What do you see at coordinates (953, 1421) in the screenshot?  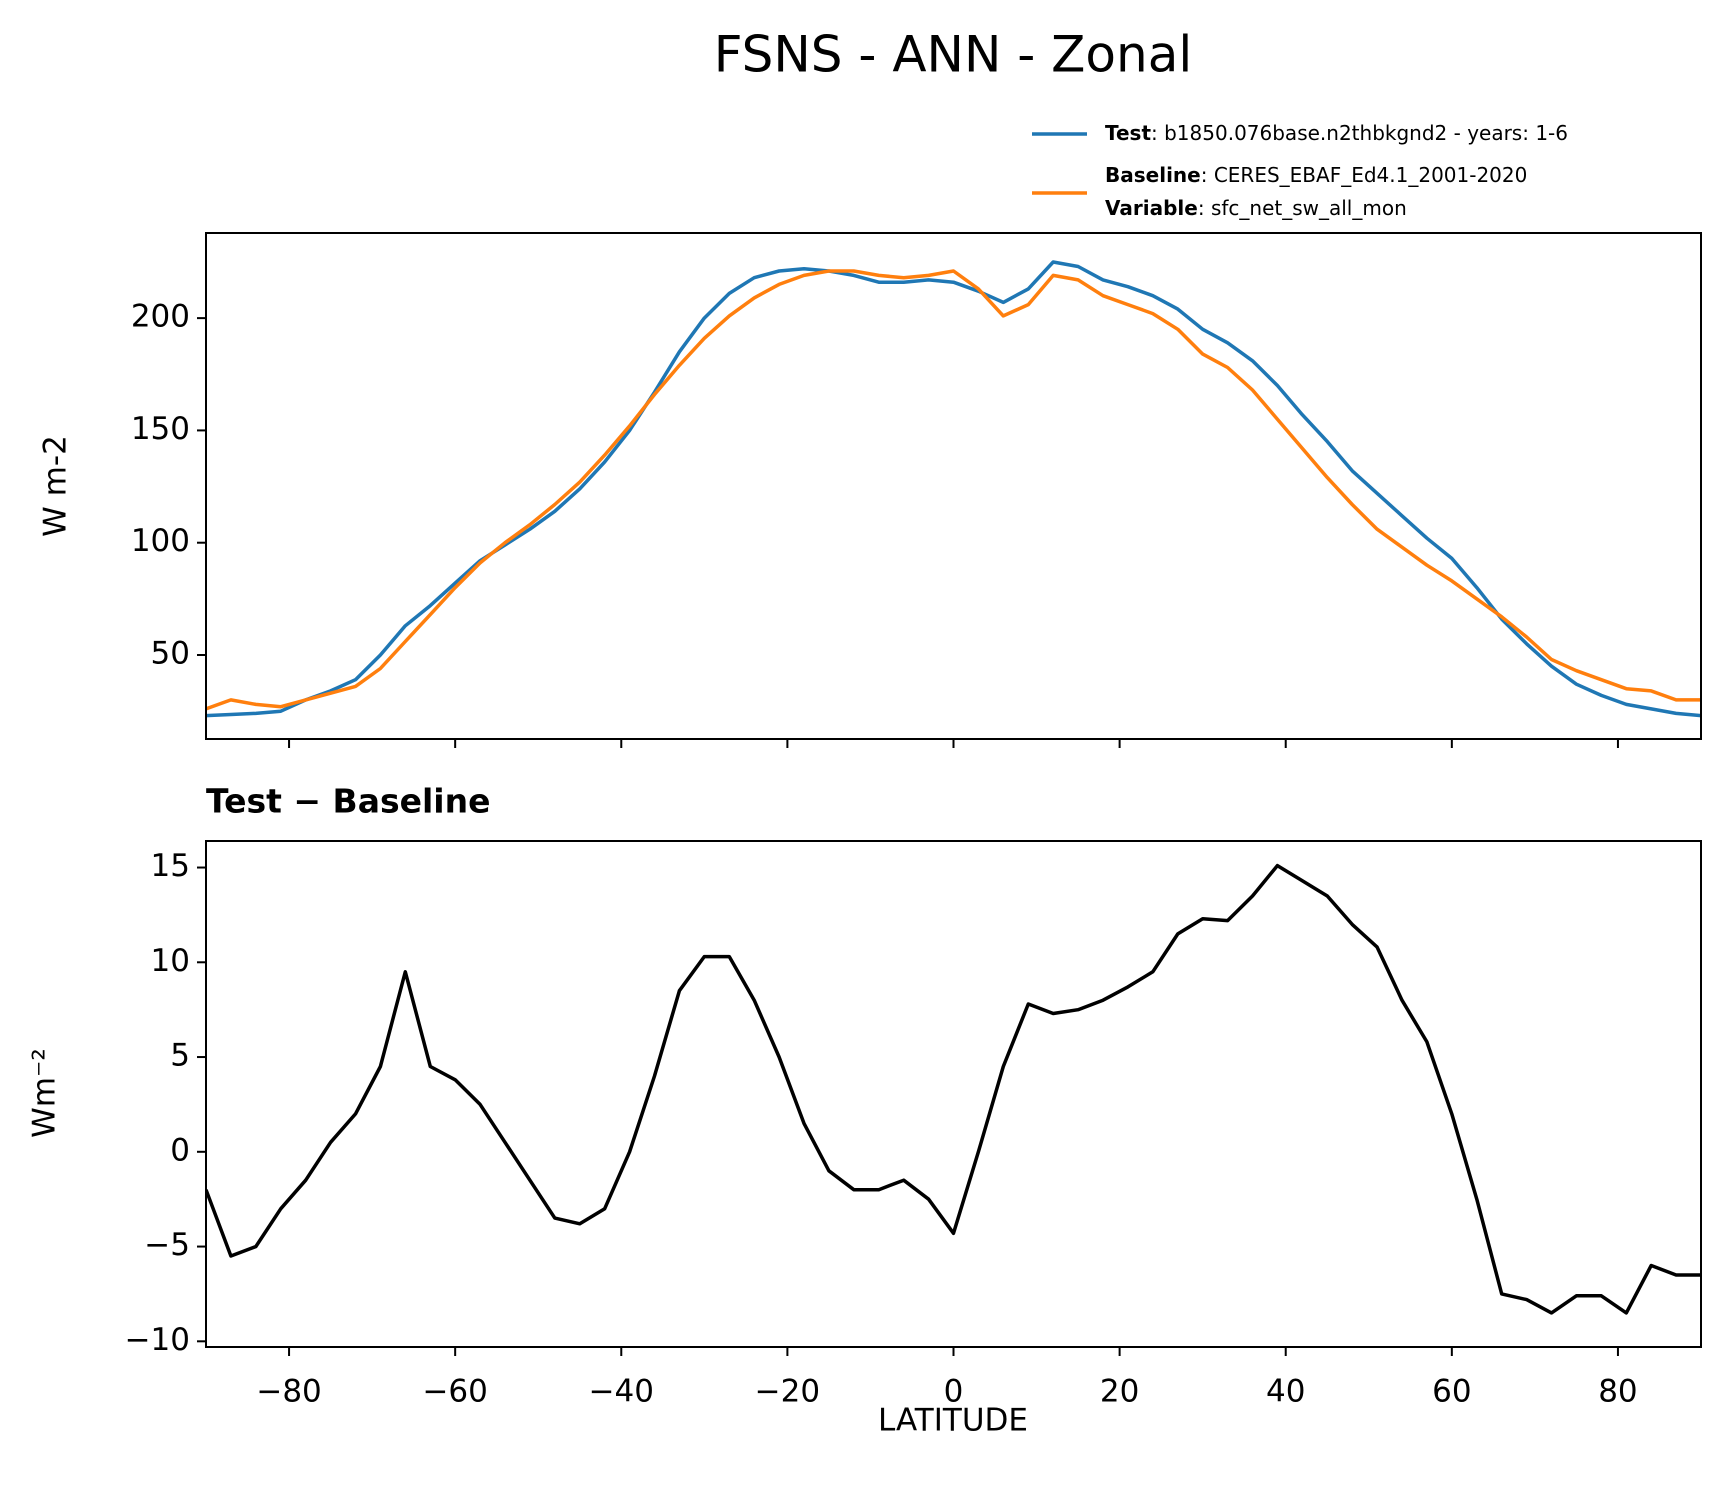 I see `x-axis-label: LATITUDE` at bounding box center [953, 1421].